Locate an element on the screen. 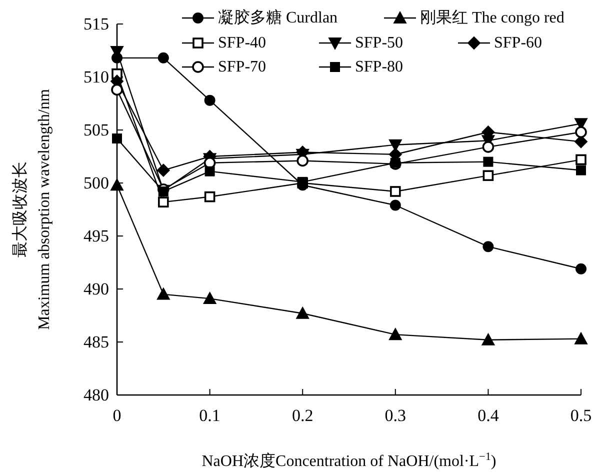 This screenshot has width=607, height=473. y-tick-label: 510 is located at coordinates (96, 77).